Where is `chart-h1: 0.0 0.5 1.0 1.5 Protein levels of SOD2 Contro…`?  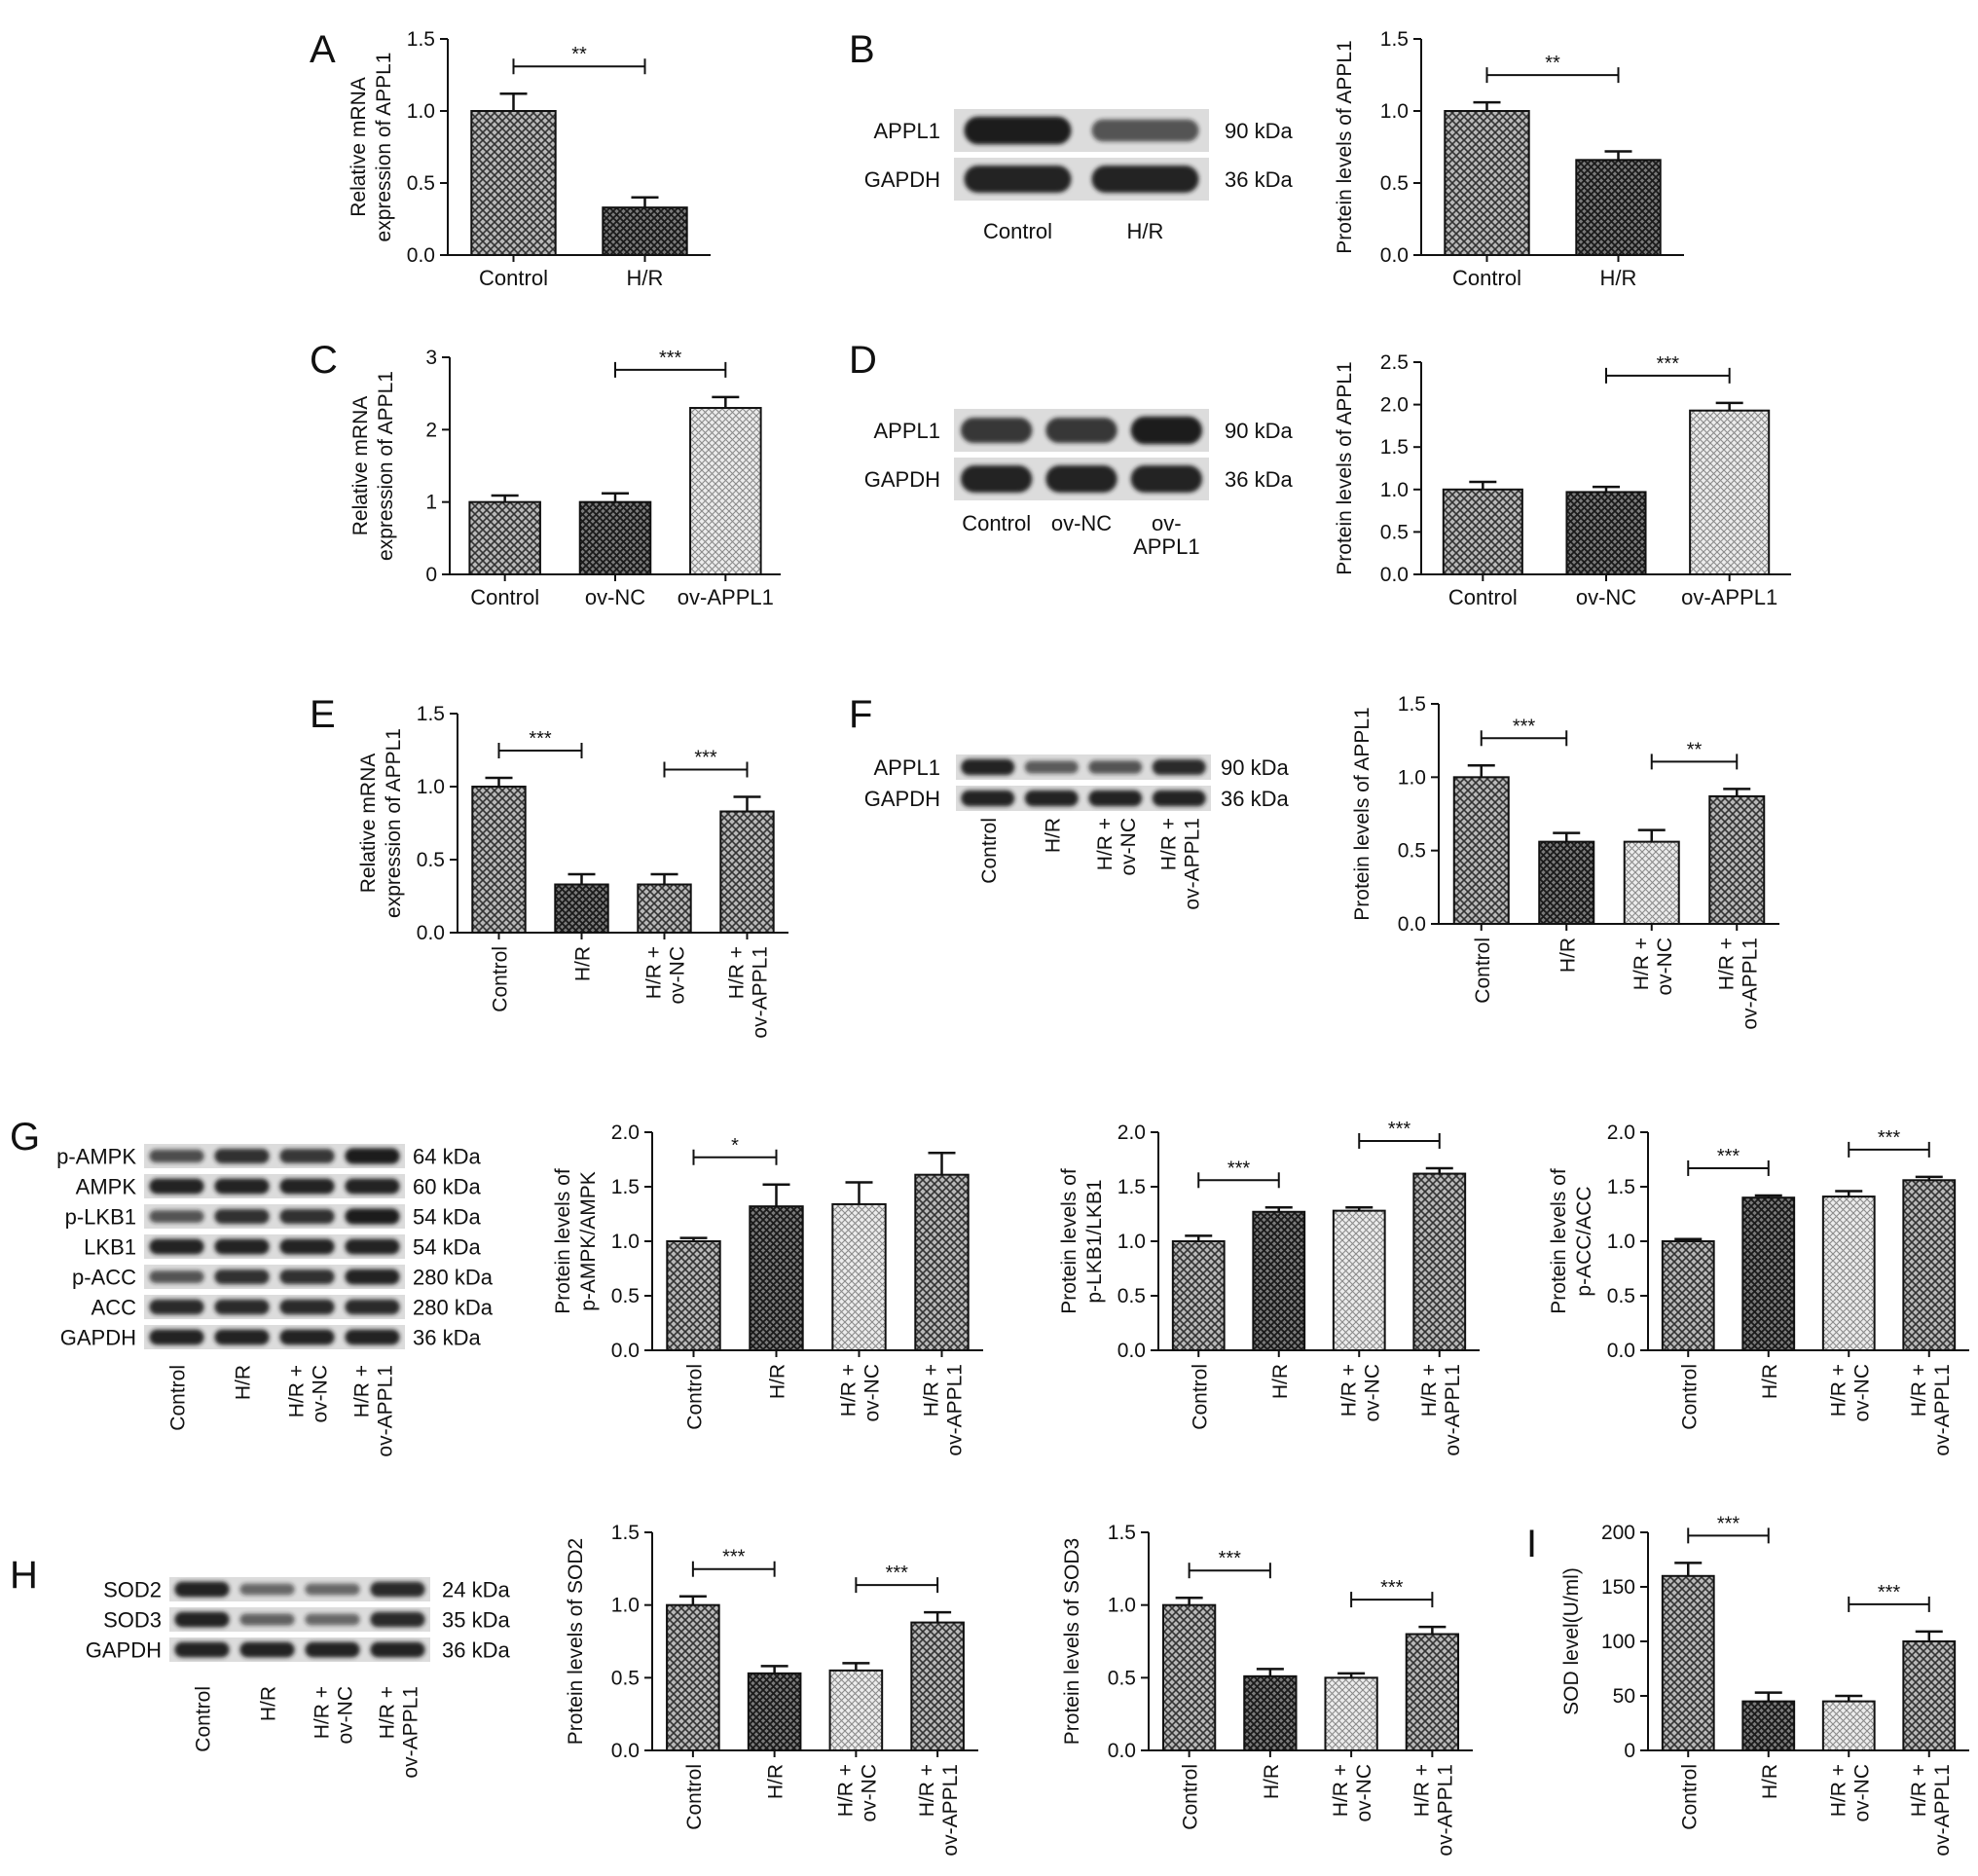 chart-h1: 0.0 0.5 1.0 1.5 Protein levels of SOD2 Contro… is located at coordinates (771, 1690).